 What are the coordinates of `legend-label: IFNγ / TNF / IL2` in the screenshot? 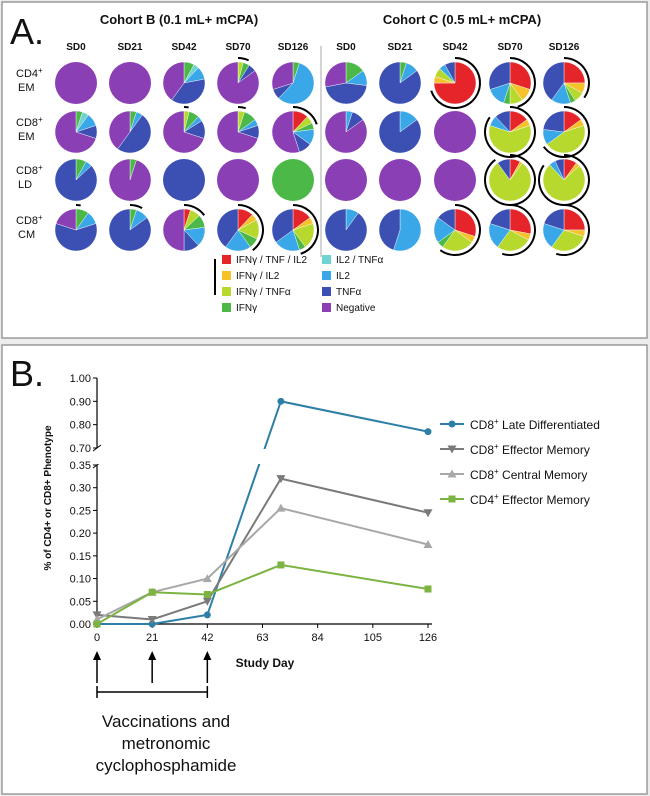 It's located at (272, 260).